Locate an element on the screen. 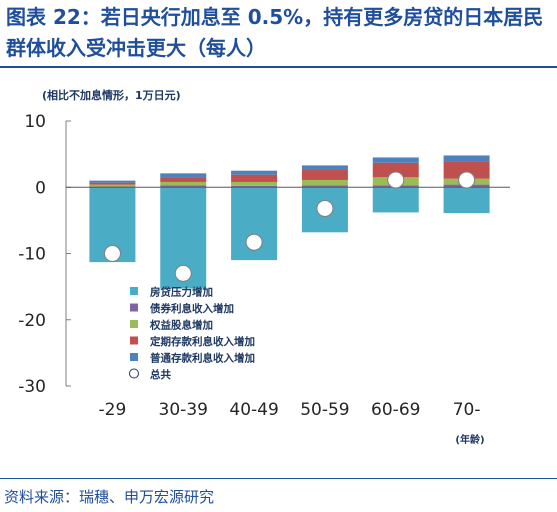 The height and width of the screenshot is (512, 557). total-markers is located at coordinates (289, 226).